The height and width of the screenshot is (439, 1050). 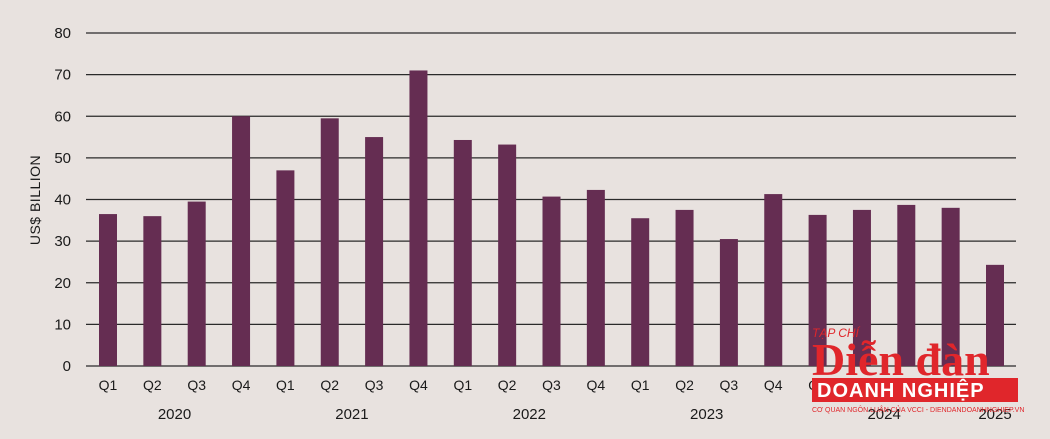 I want to click on watermark-line3: DOANH NGHIỆP, so click(x=901, y=390).